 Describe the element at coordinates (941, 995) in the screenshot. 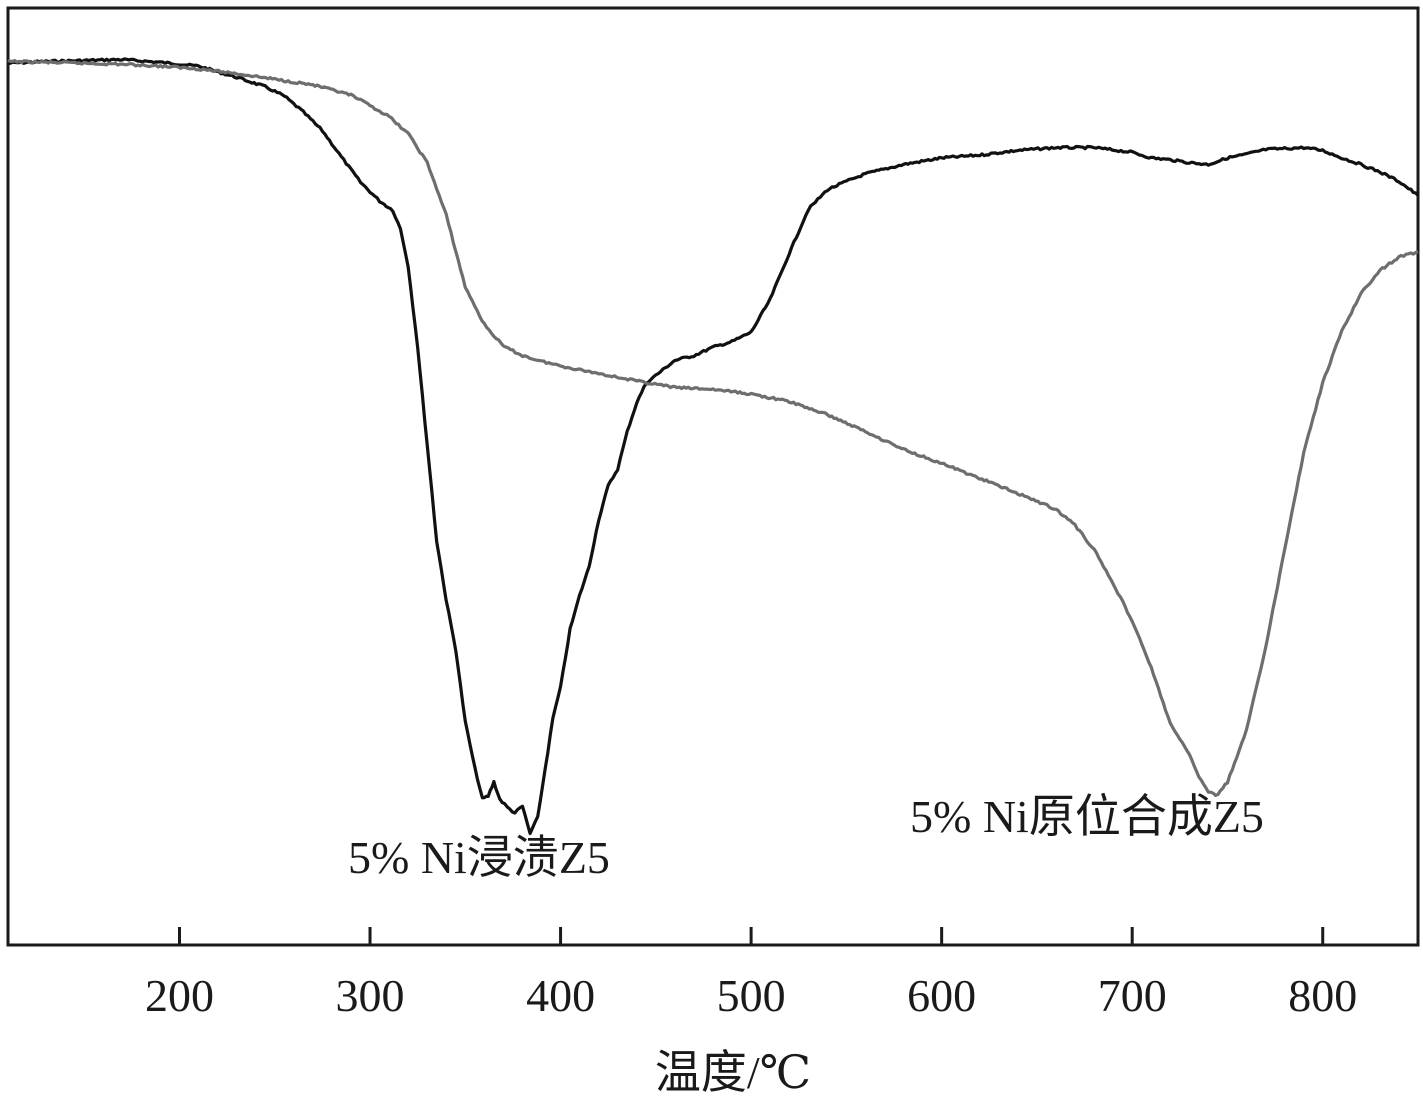

I see `x-tick-label: 600` at that location.